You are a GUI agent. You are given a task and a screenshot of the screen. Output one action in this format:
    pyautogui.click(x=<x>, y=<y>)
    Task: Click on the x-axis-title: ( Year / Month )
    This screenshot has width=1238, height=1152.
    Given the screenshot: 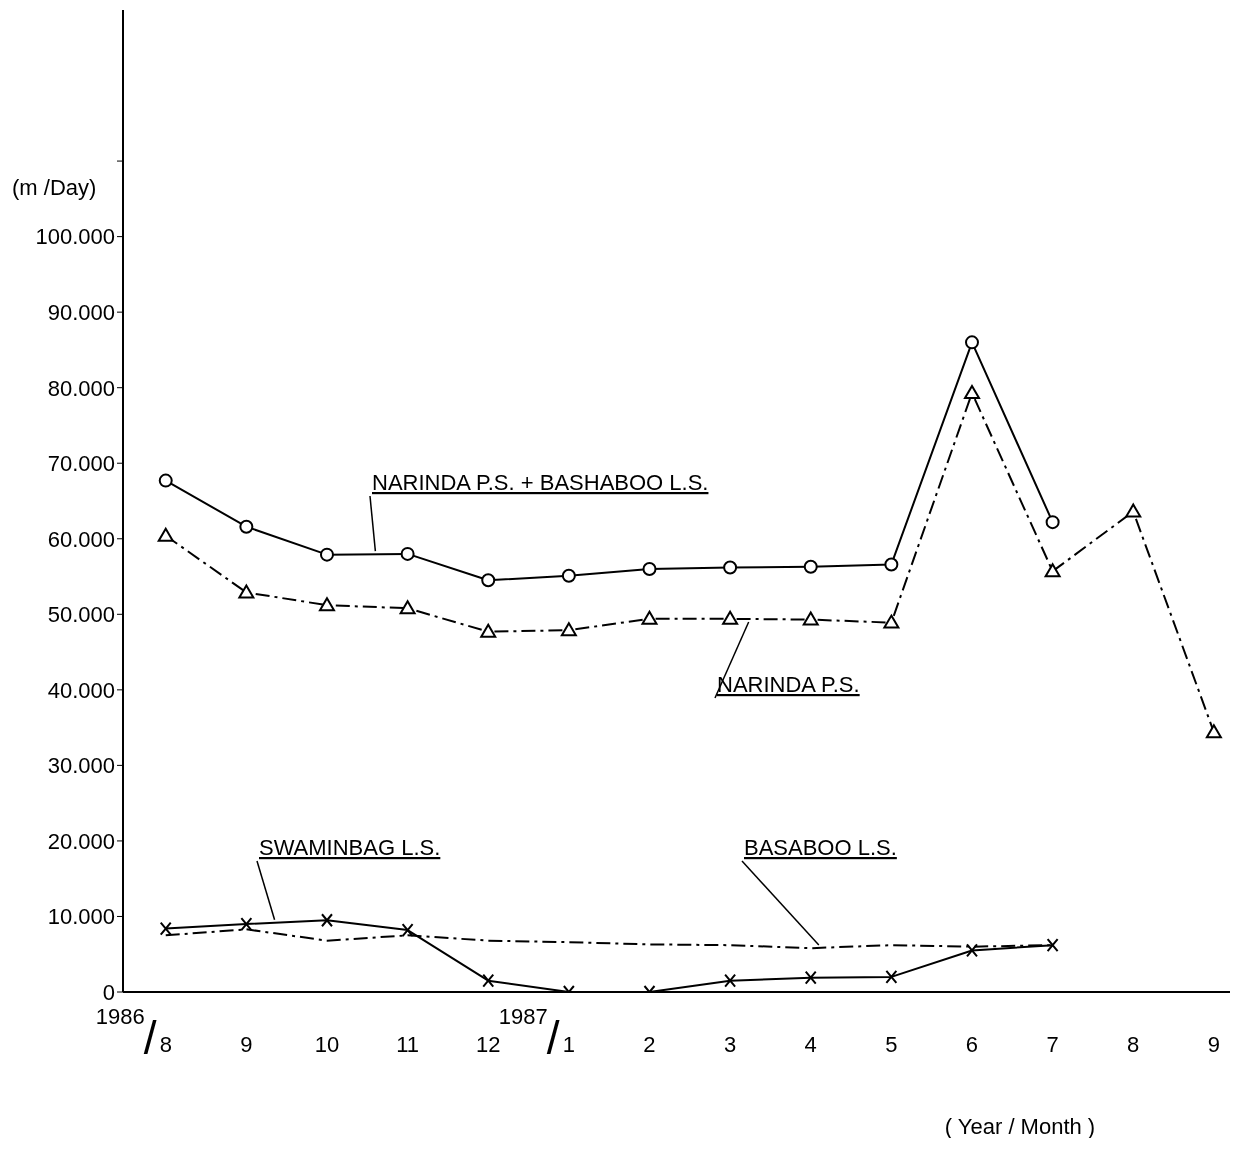 What is the action you would take?
    pyautogui.click(x=1020, y=1126)
    